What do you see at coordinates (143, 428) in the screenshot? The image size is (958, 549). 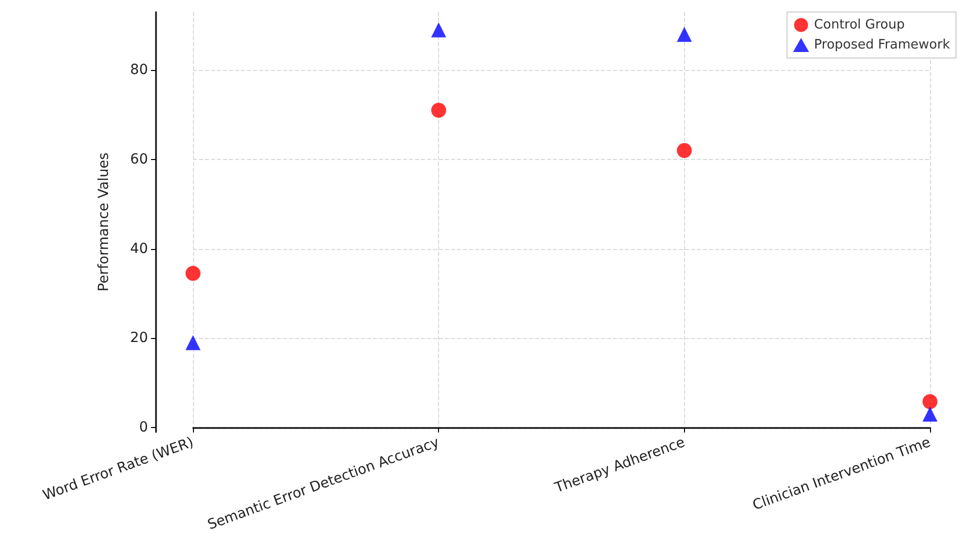 I see `y-tick-label: 0` at bounding box center [143, 428].